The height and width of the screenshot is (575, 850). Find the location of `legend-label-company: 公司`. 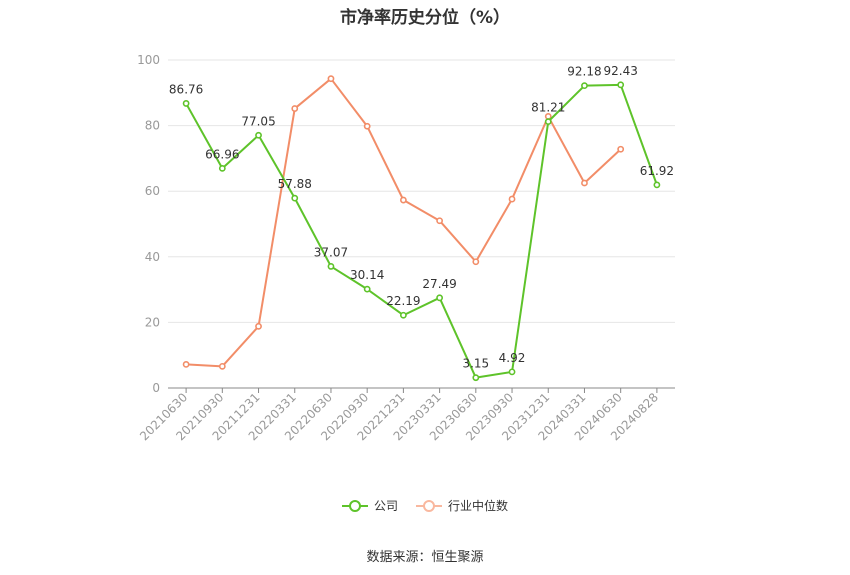

legend-label-company: 公司 is located at coordinates (385, 506).